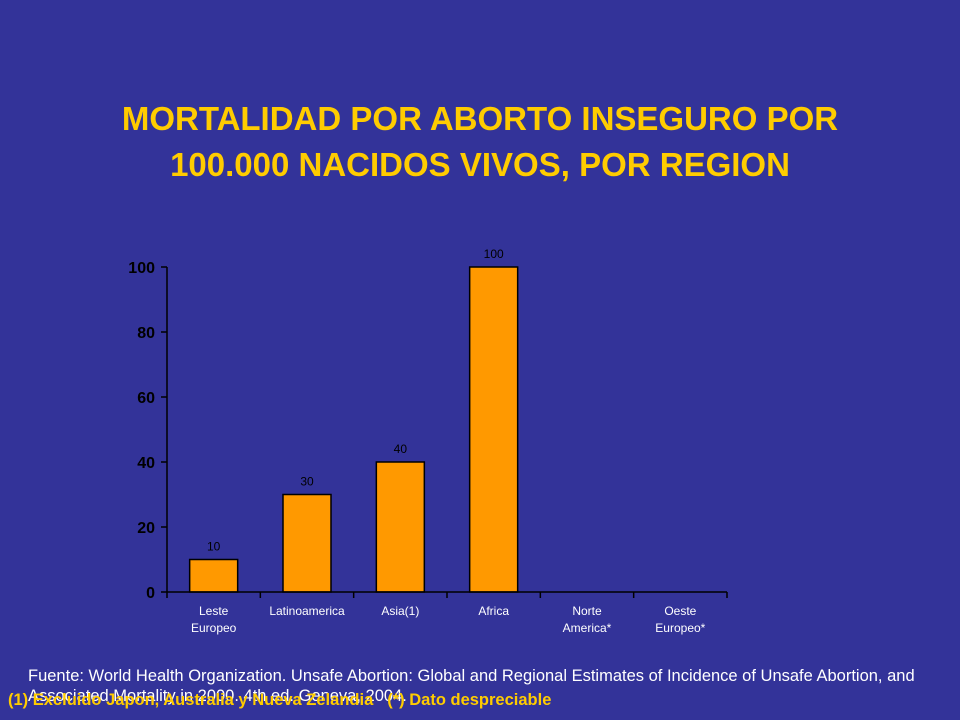 This screenshot has height=720, width=960. Describe the element at coordinates (214, 628) in the screenshot. I see `x-tick-label-line: Europeo` at that location.